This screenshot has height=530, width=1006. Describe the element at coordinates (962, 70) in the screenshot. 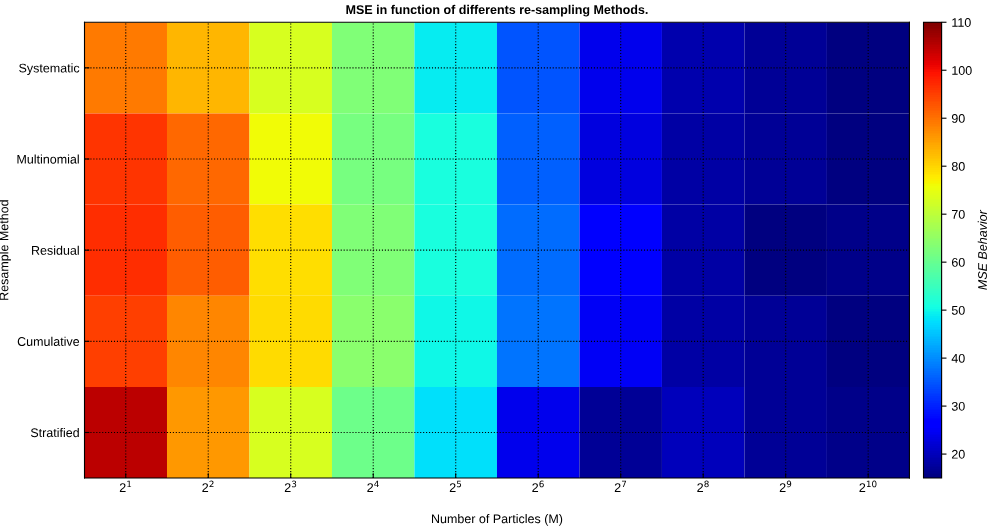

I see `color-bar-label: 100` at that location.